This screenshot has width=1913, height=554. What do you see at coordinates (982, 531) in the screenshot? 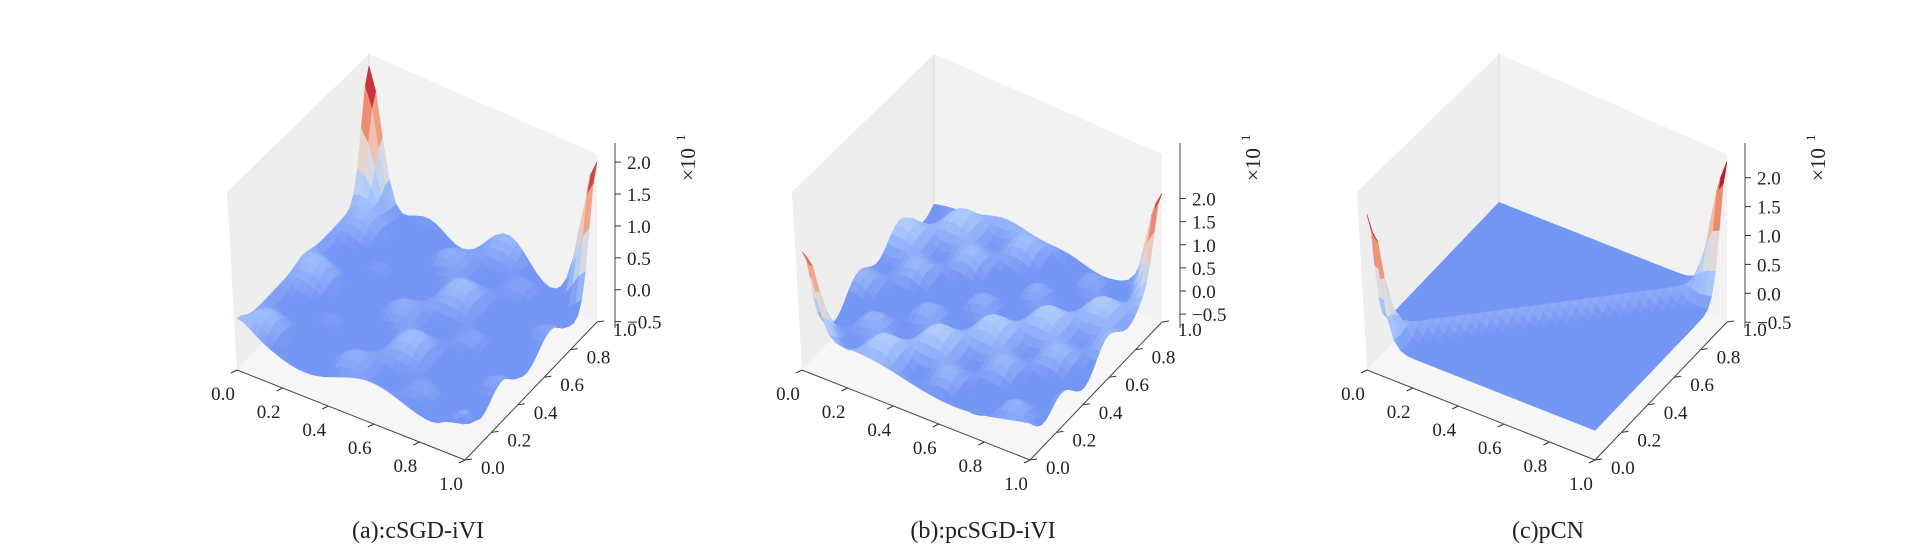
I see `subplot-caption: (b):pcSGD-iVI` at bounding box center [982, 531].